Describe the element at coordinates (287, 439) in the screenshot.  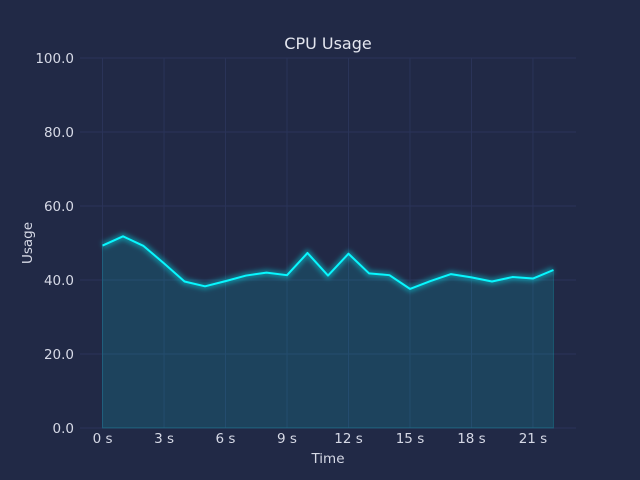
I see `x-tick-label: 9 s` at that location.